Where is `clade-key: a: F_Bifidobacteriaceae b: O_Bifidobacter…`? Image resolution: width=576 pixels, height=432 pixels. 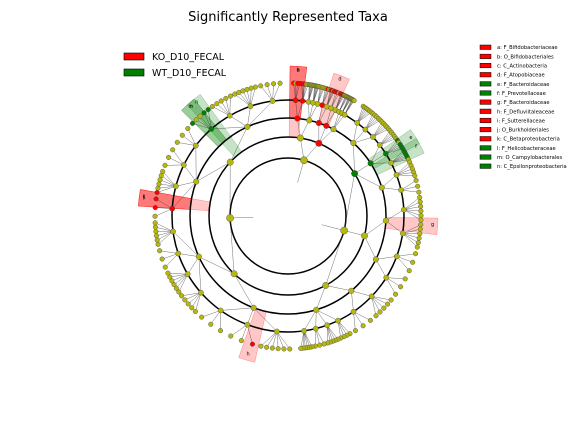
clade-key: a: F_Bifidobacteriaceae b: O_Bifidobacter… is located at coordinates (523, 107).